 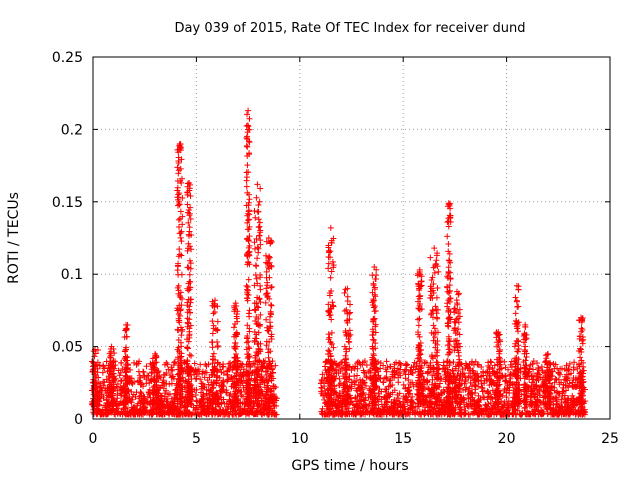 I want to click on x-axis-label: GPS time / hours, so click(x=349, y=466).